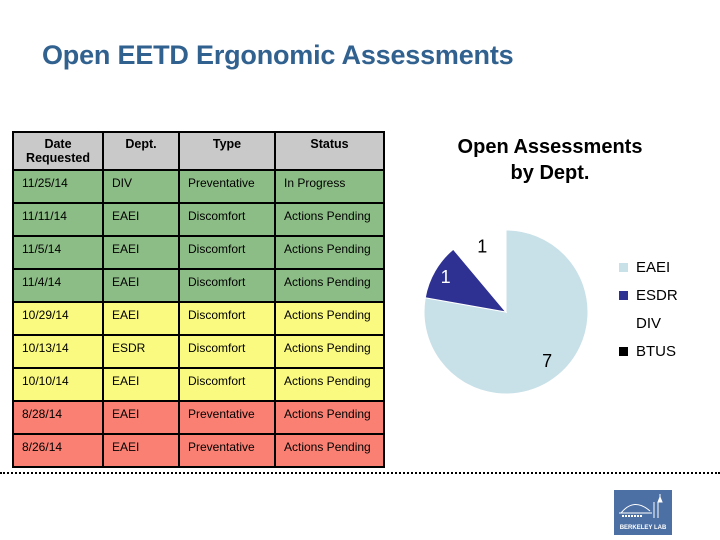 This screenshot has width=720, height=540. I want to click on table-row: 11/11/14 EAEI Discomfort Actions Pending, so click(198, 219).